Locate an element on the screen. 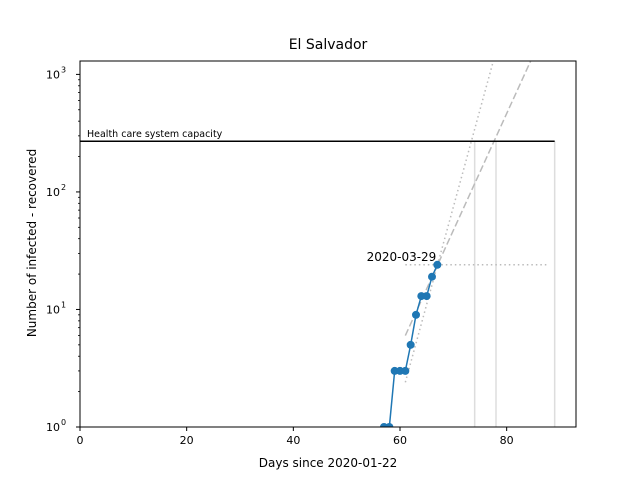 The image size is (640, 480). y-tick-exponent: 3 is located at coordinates (63, 69).